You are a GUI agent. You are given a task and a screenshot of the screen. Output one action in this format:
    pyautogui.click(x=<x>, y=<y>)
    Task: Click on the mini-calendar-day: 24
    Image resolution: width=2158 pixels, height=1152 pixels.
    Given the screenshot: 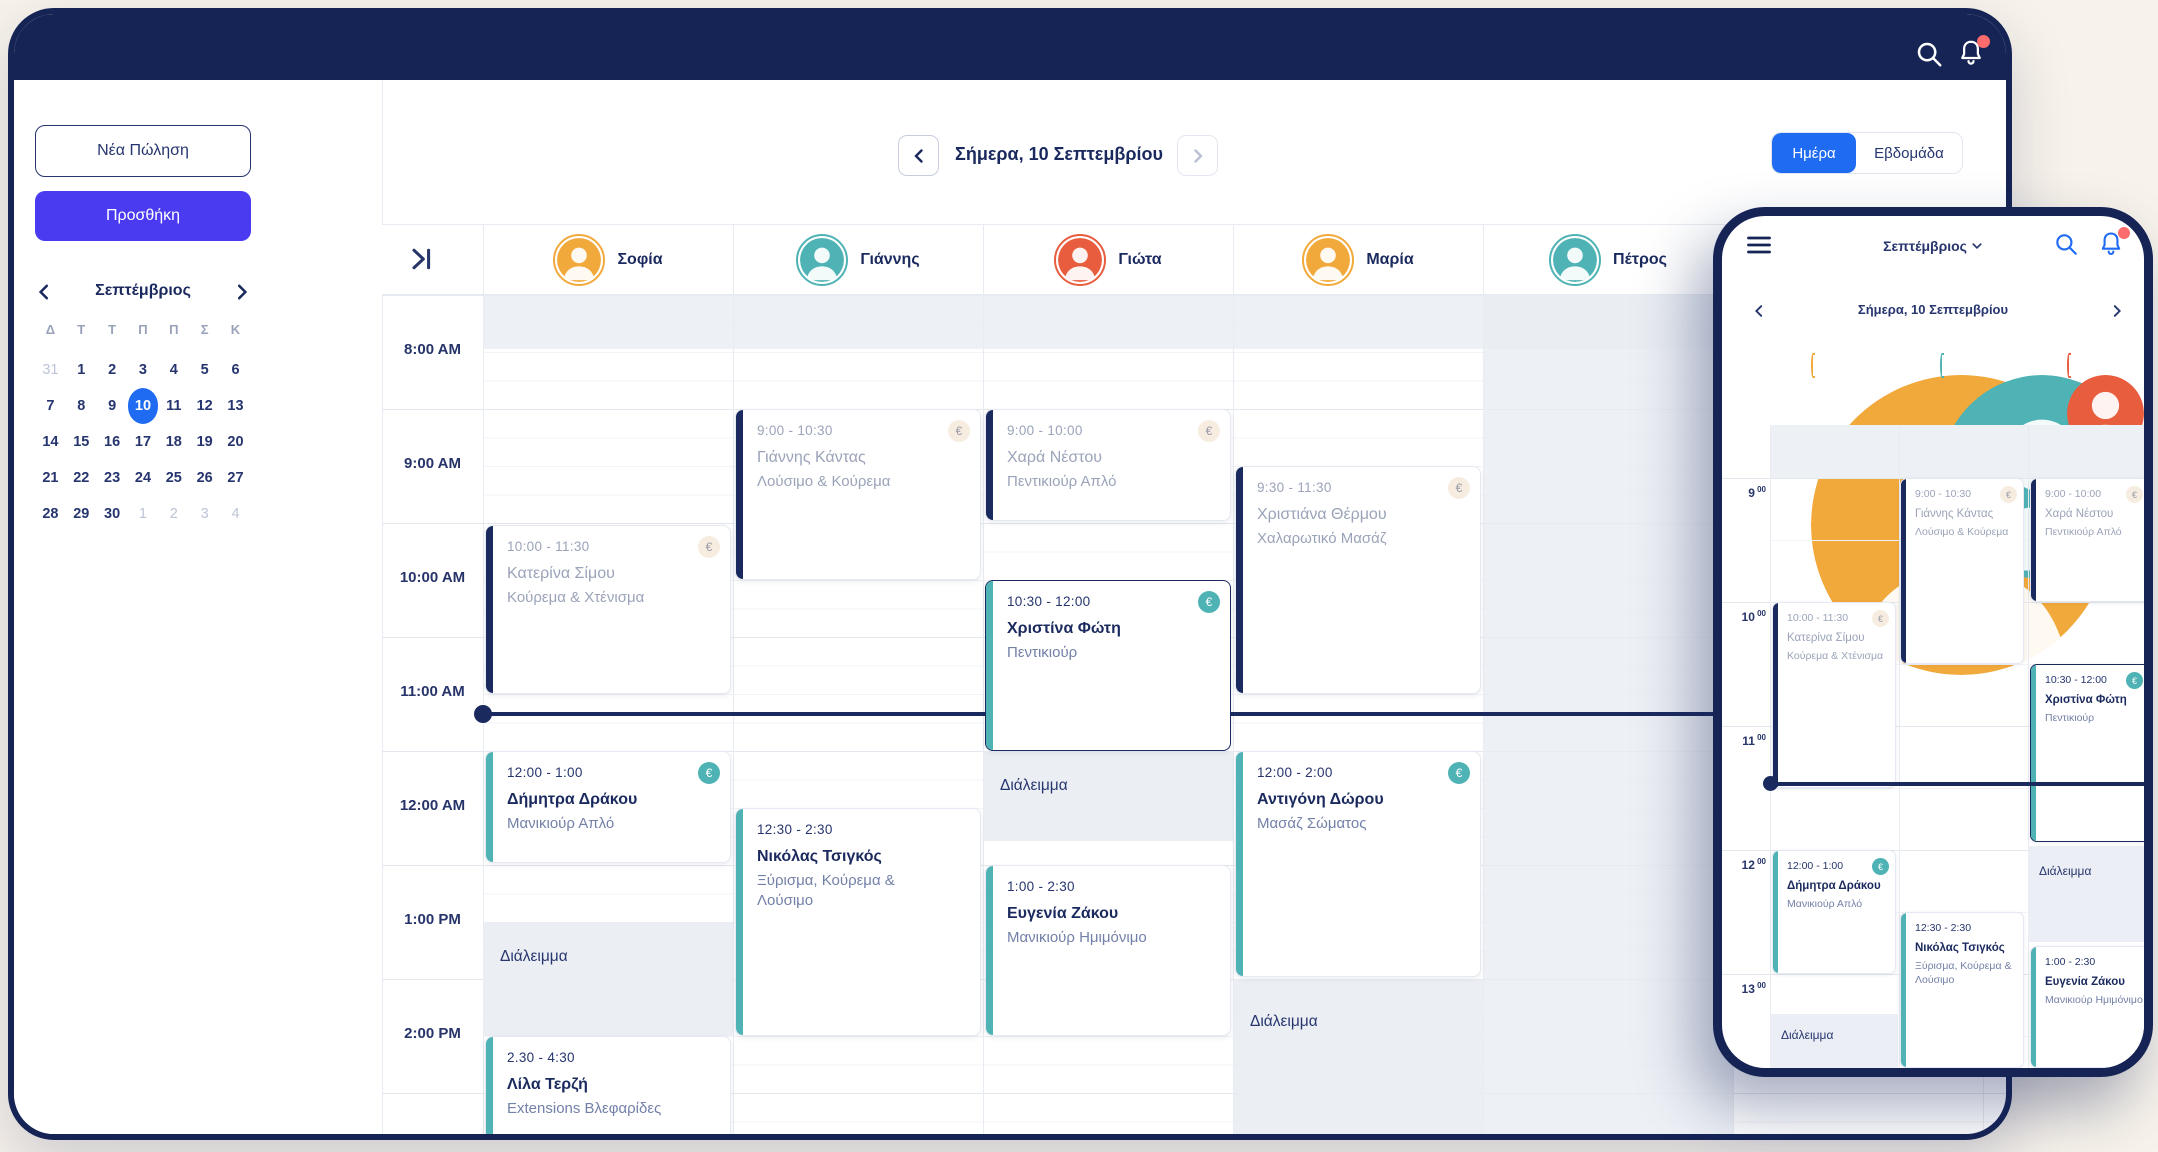 What is the action you would take?
    pyautogui.click(x=143, y=478)
    